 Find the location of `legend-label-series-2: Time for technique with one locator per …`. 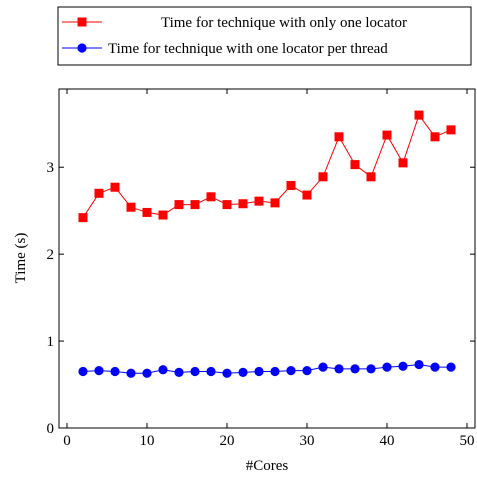

legend-label-series-2: Time for technique with one locator per … is located at coordinates (248, 49).